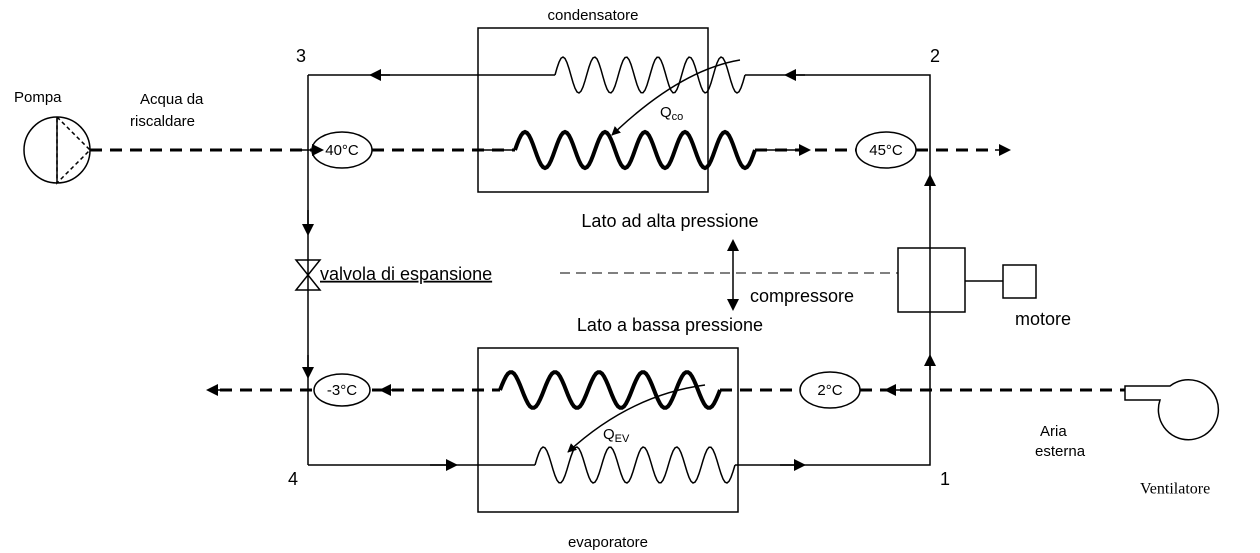 The width and height of the screenshot is (1260, 553). I want to click on temp-label: -3°C, so click(342, 390).